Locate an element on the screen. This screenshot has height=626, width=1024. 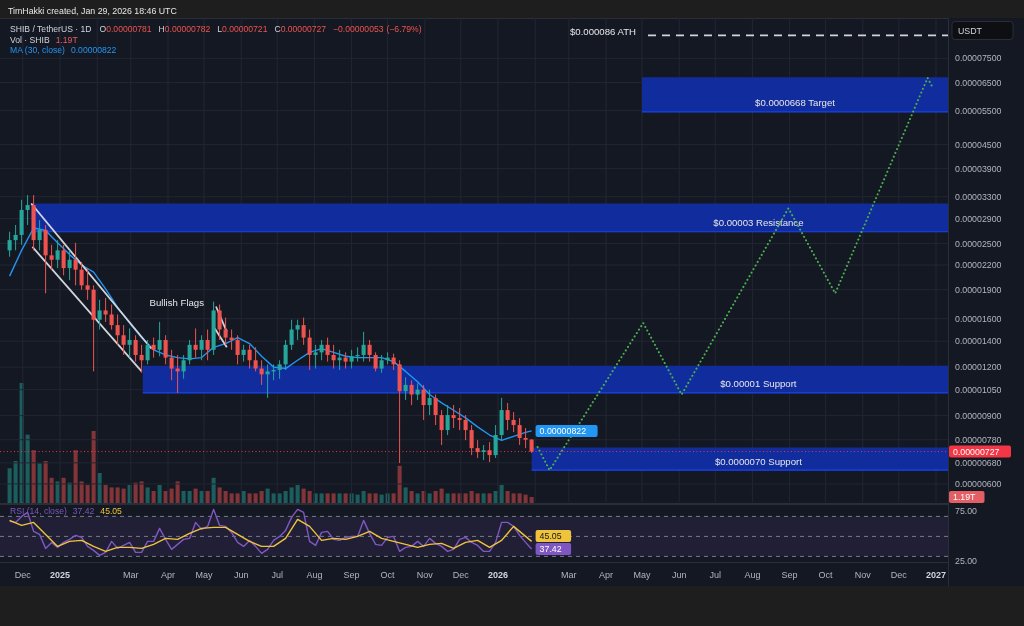
text: 45.05 is located at coordinates (111, 511).